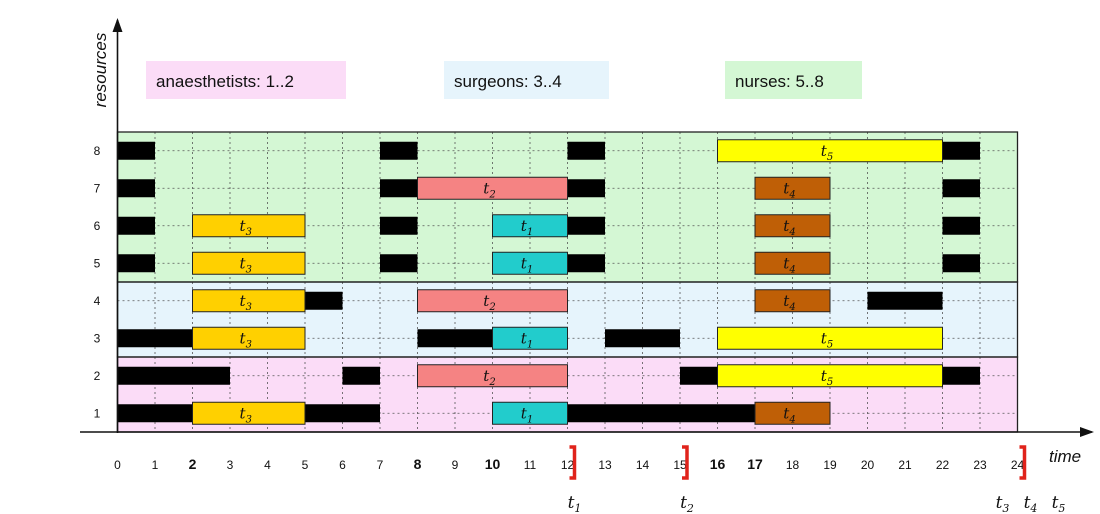 Image resolution: width=1100 pixels, height=514 pixels. What do you see at coordinates (493, 464) in the screenshot?
I see `x-tick-10: 10` at bounding box center [493, 464].